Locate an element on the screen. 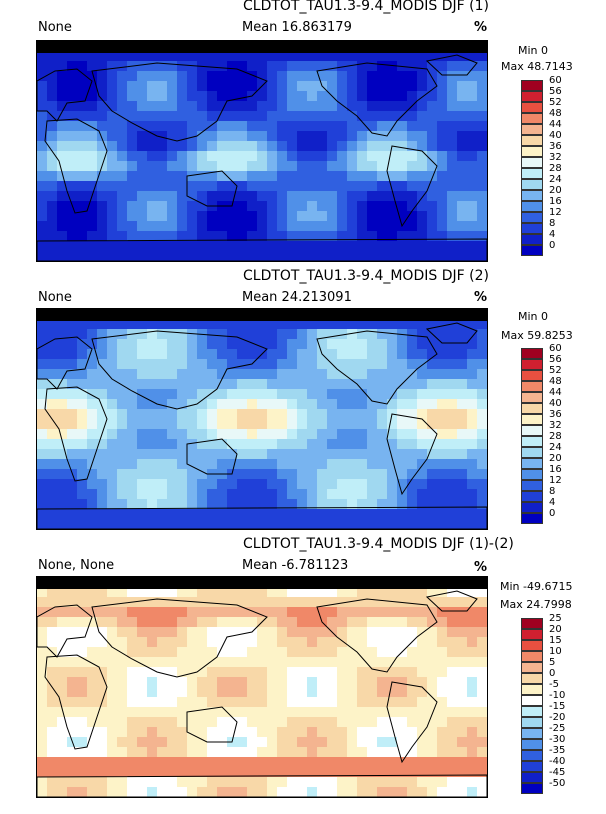 The width and height of the screenshot is (606, 814). colorbar-tick-label: 4 is located at coordinates (552, 502).